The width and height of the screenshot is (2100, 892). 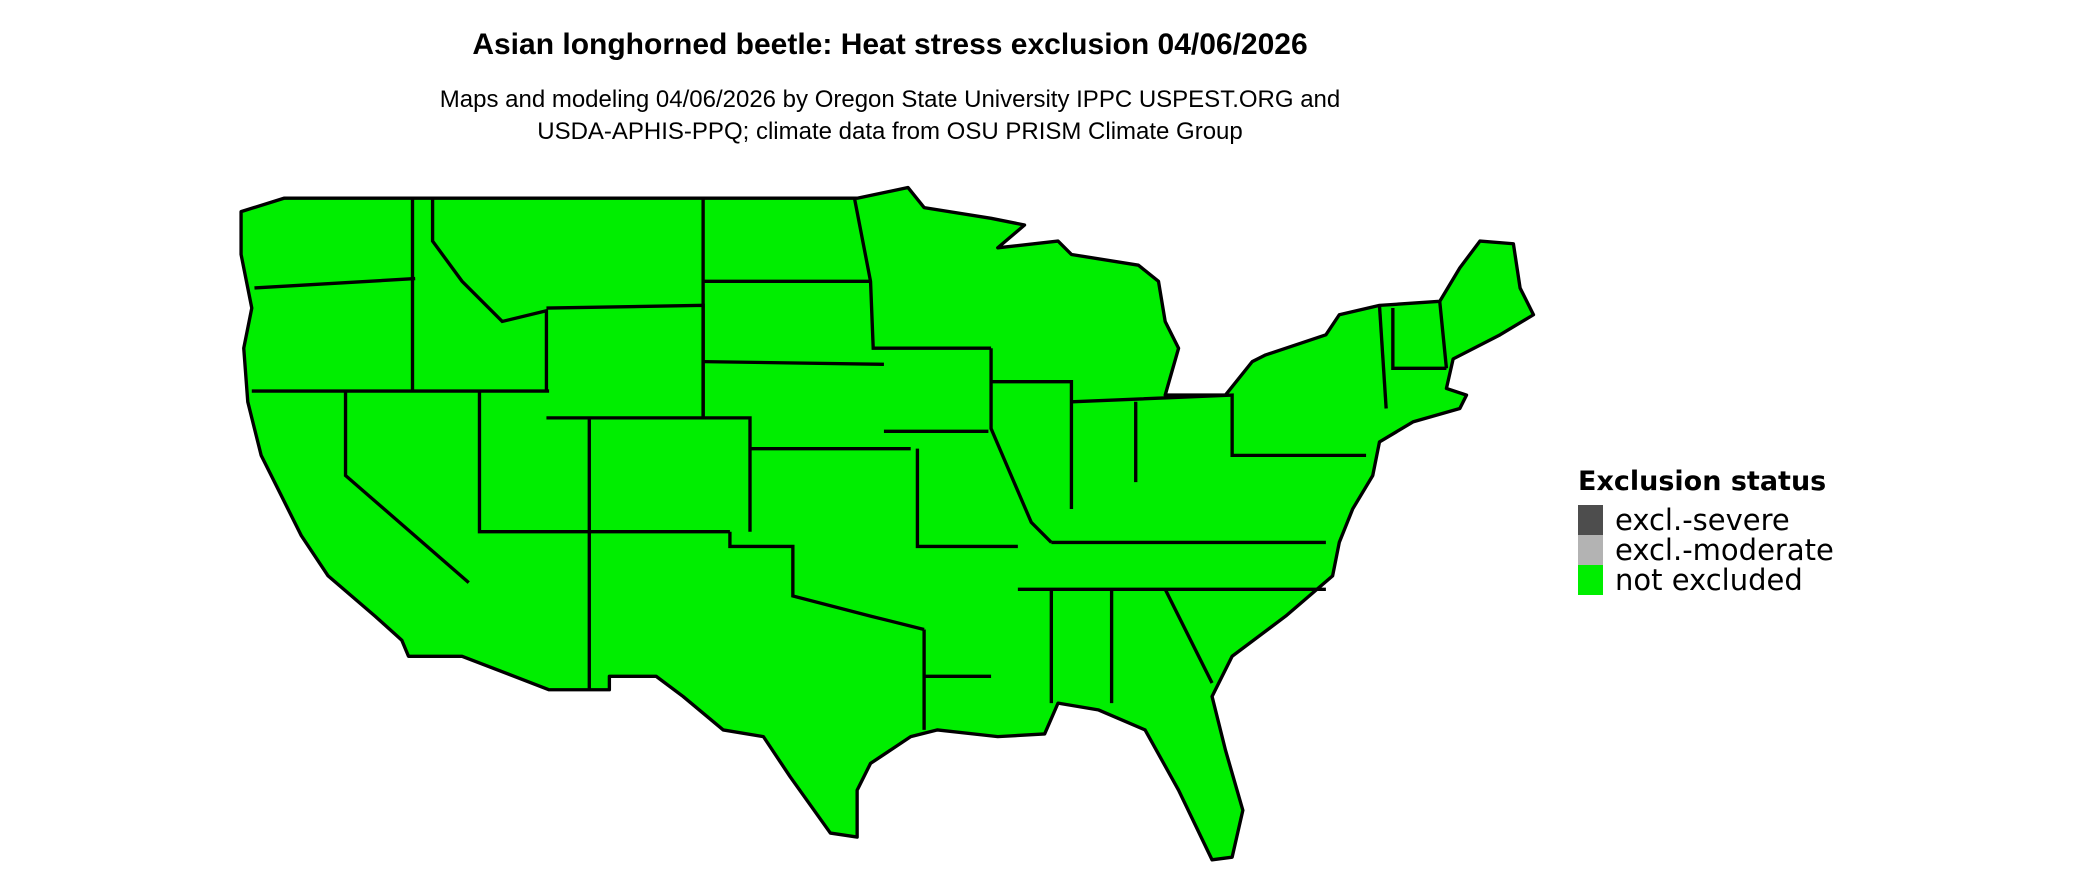 I want to click on legend-item-severe: excl.-severe, so click(x=1706, y=520).